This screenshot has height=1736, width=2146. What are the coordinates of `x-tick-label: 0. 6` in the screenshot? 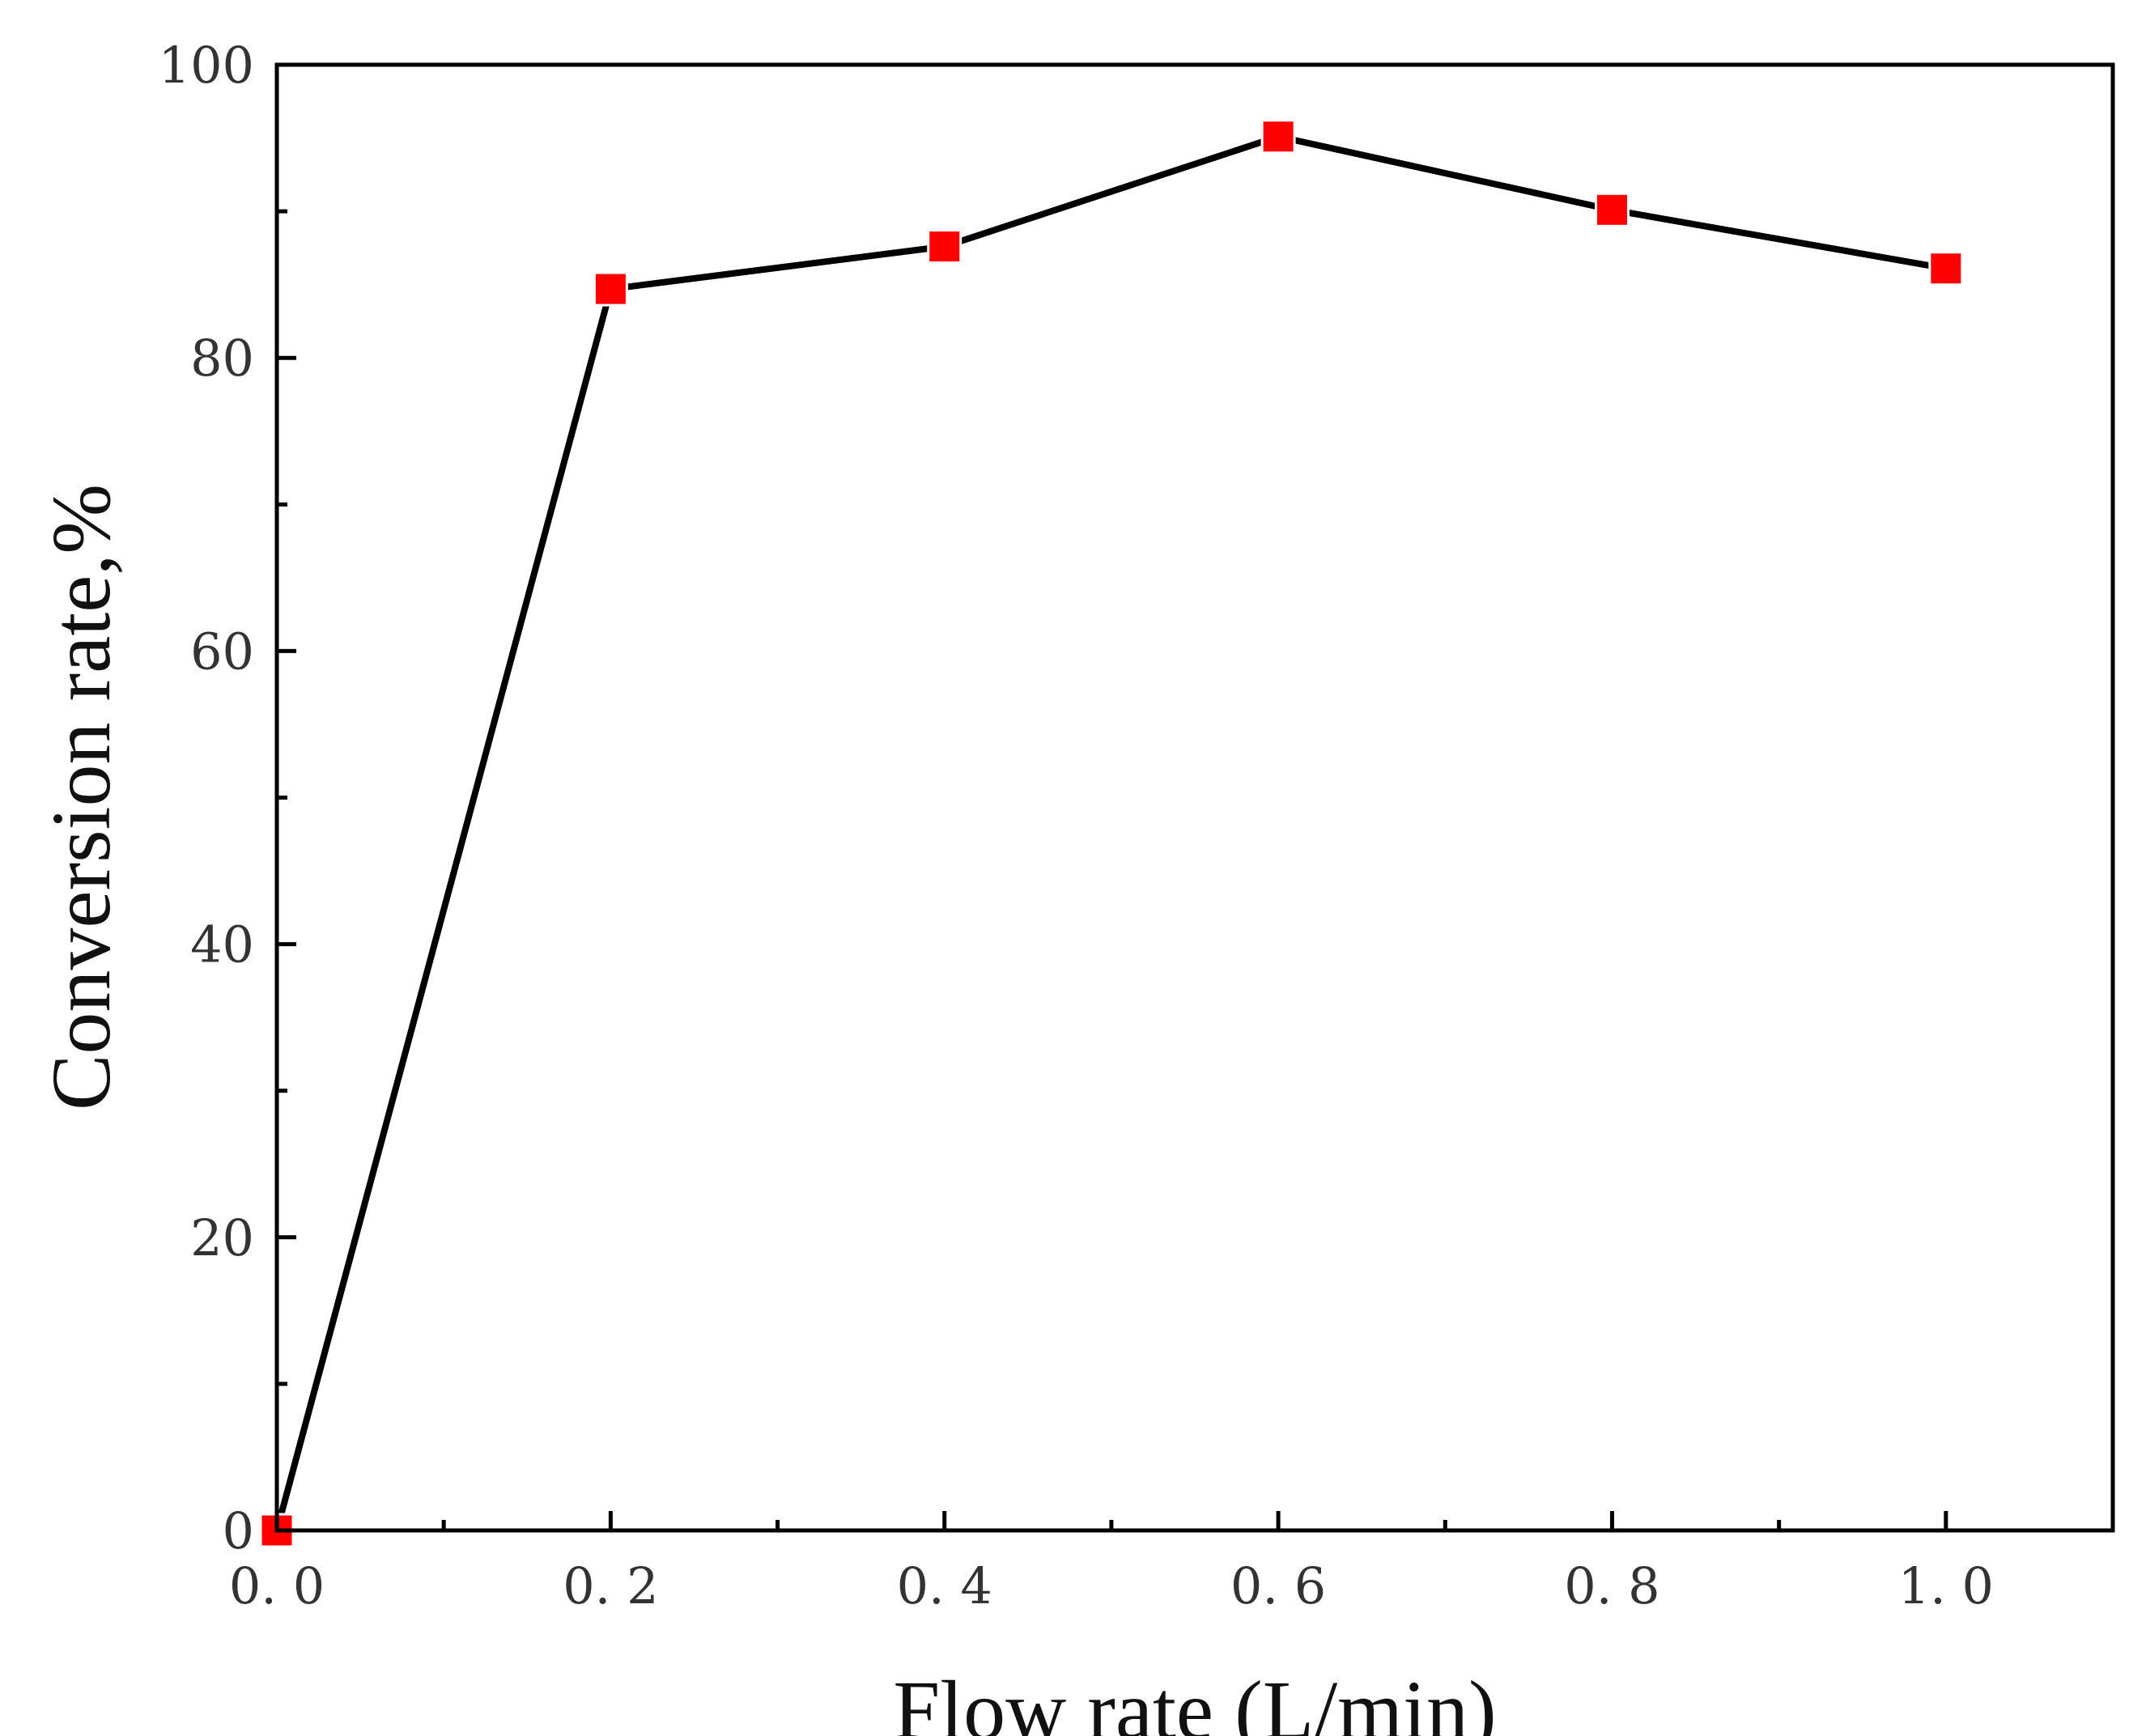 It's located at (1278, 1585).